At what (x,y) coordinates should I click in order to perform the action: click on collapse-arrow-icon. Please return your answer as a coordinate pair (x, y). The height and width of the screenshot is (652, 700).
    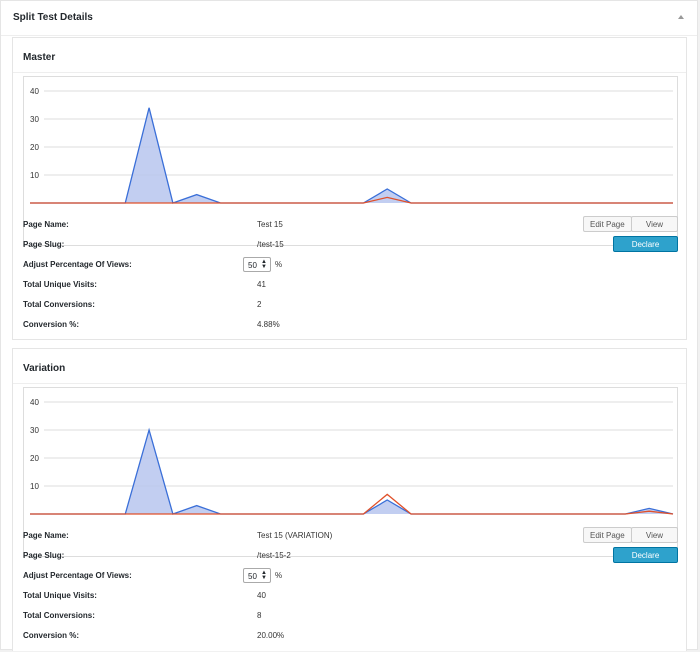
    Looking at the image, I should click on (681, 17).